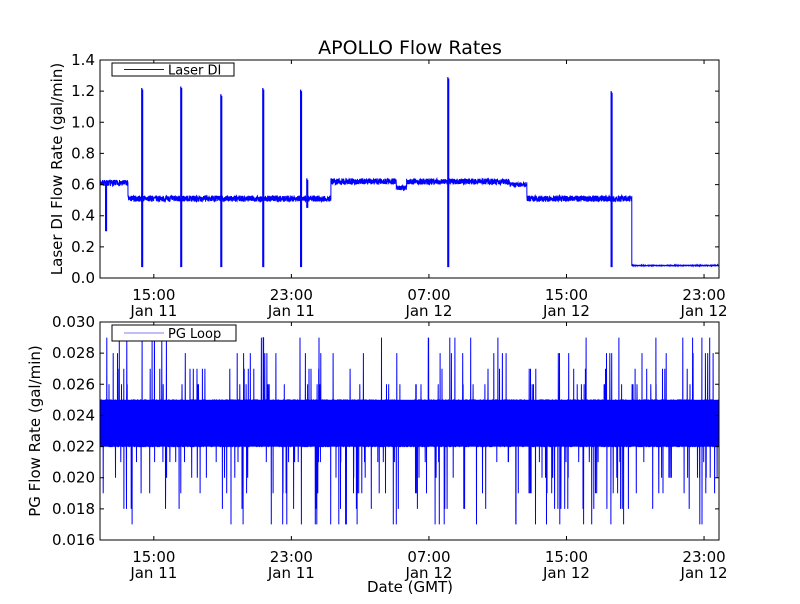  Describe the element at coordinates (83, 60) in the screenshot. I see `y-tick-label: 1.4` at that location.